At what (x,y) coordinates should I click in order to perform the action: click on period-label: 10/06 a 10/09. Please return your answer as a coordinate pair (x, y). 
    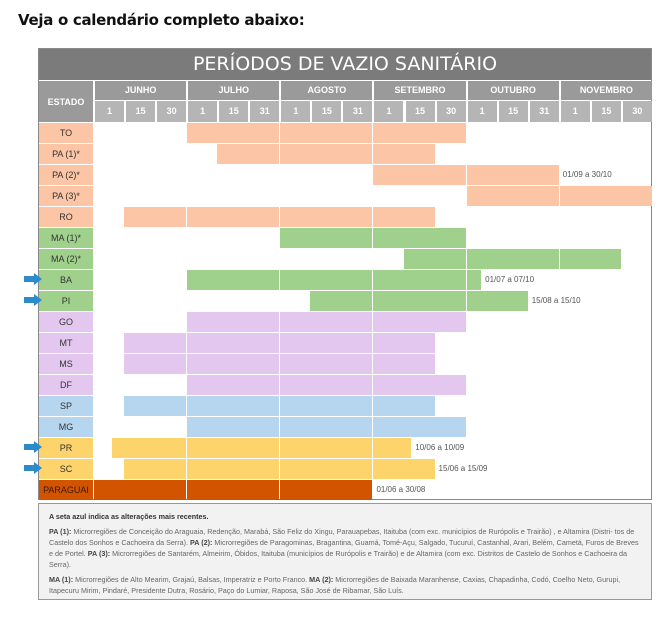
    Looking at the image, I should click on (440, 447).